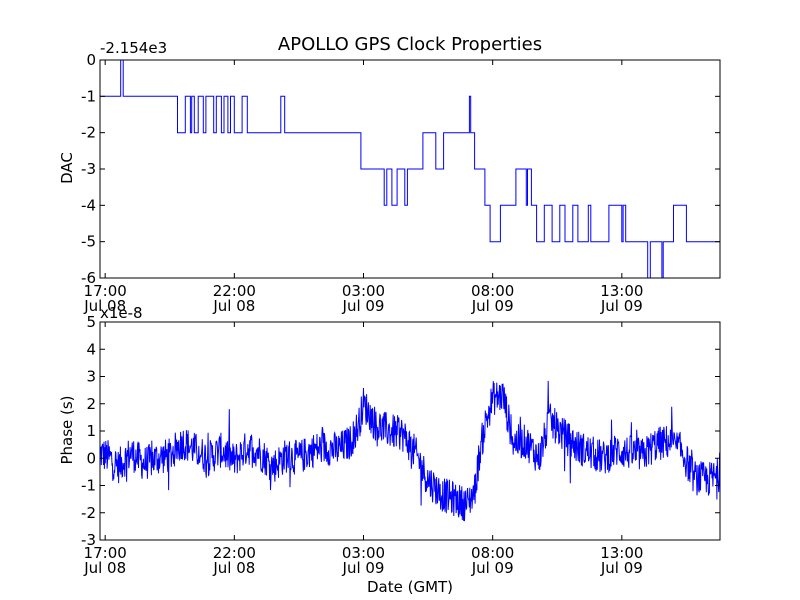  What do you see at coordinates (363, 553) in the screenshot?
I see `phase-x-tick-time-2: 03:00` at bounding box center [363, 553].